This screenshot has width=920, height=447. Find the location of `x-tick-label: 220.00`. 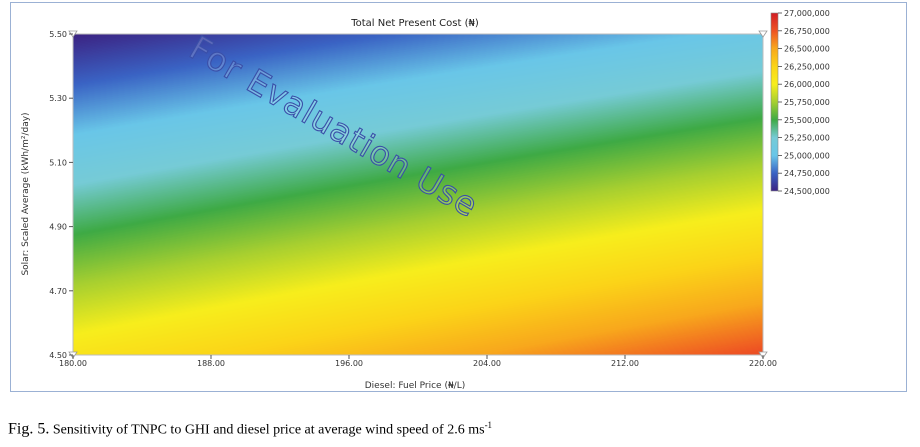

x-tick-label: 220.00 is located at coordinates (763, 363).